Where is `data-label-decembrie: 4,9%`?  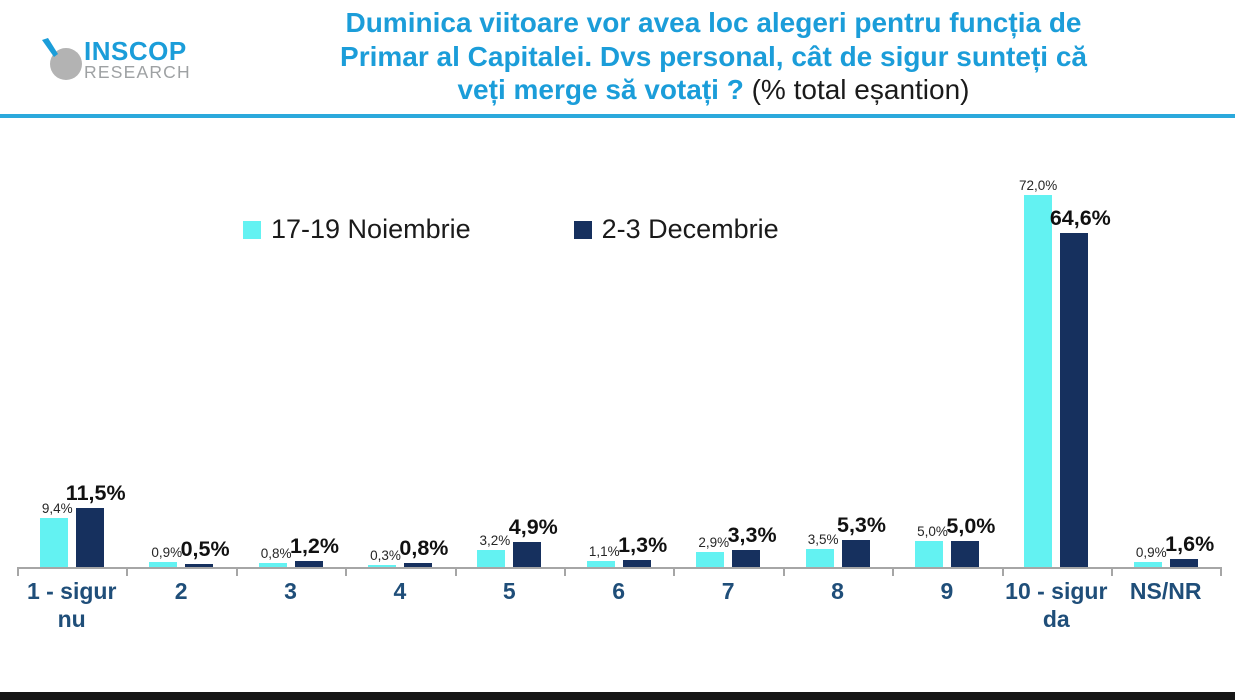
data-label-decembrie: 4,9% is located at coordinates (533, 526).